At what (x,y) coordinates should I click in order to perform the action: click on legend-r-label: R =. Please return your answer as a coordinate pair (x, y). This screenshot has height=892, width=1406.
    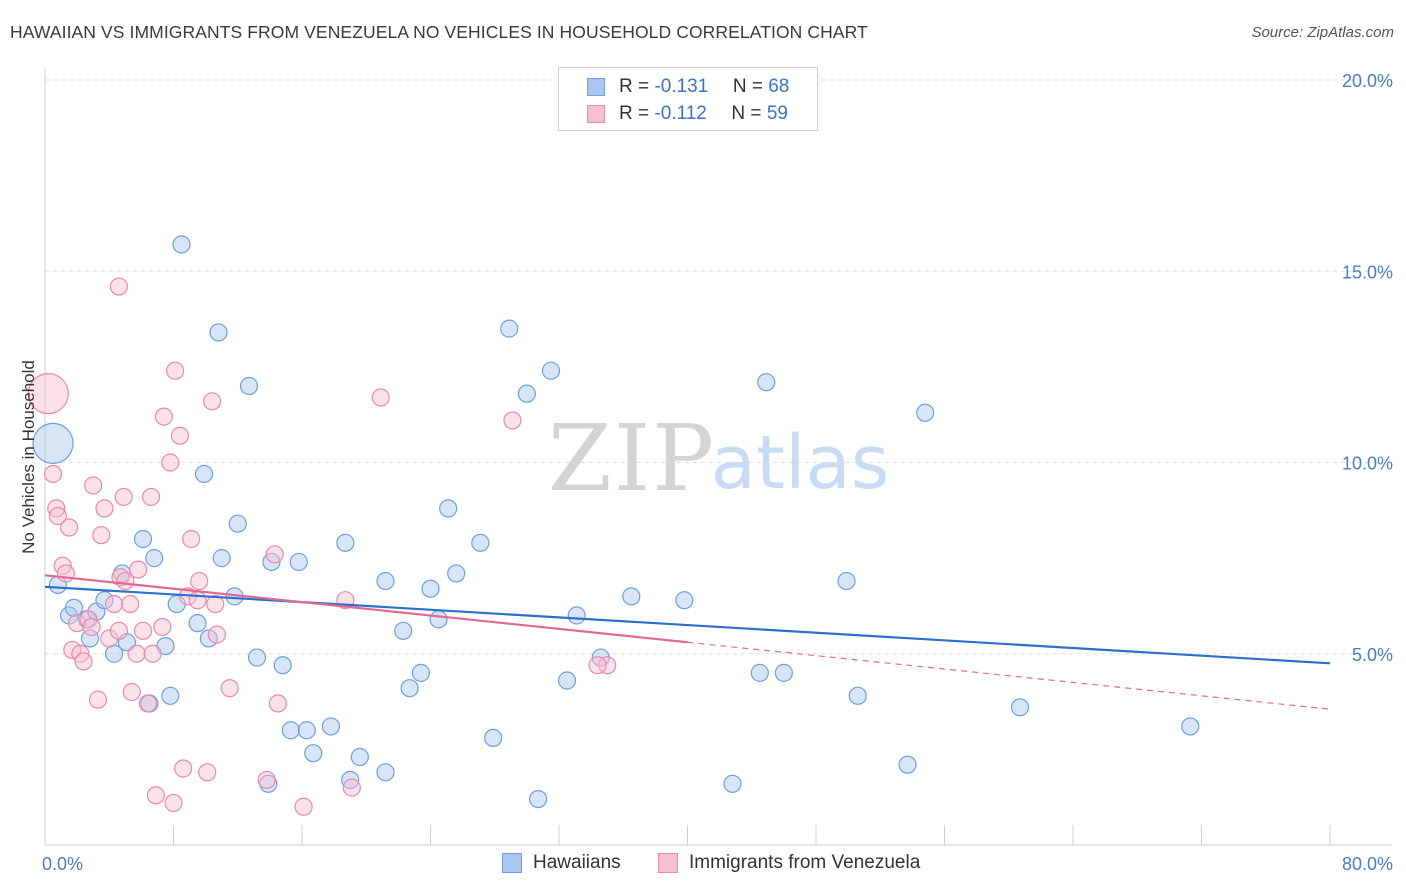
    Looking at the image, I should click on (634, 113).